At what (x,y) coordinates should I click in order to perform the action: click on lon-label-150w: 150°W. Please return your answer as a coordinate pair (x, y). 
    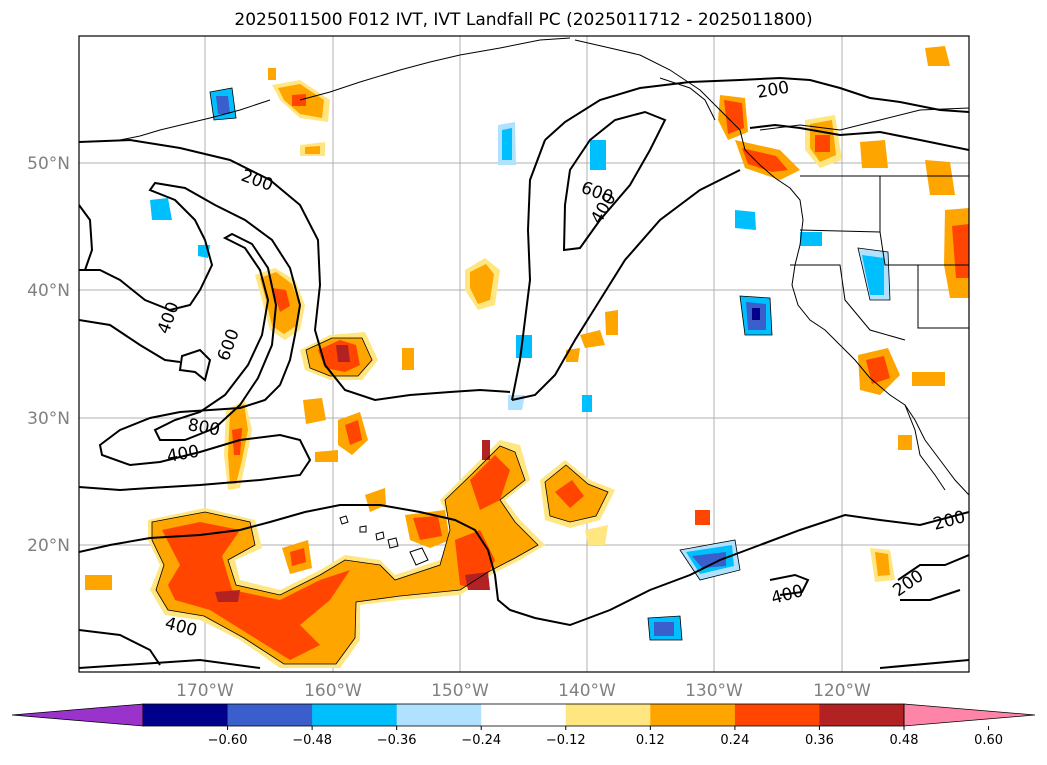
    Looking at the image, I should click on (460, 691).